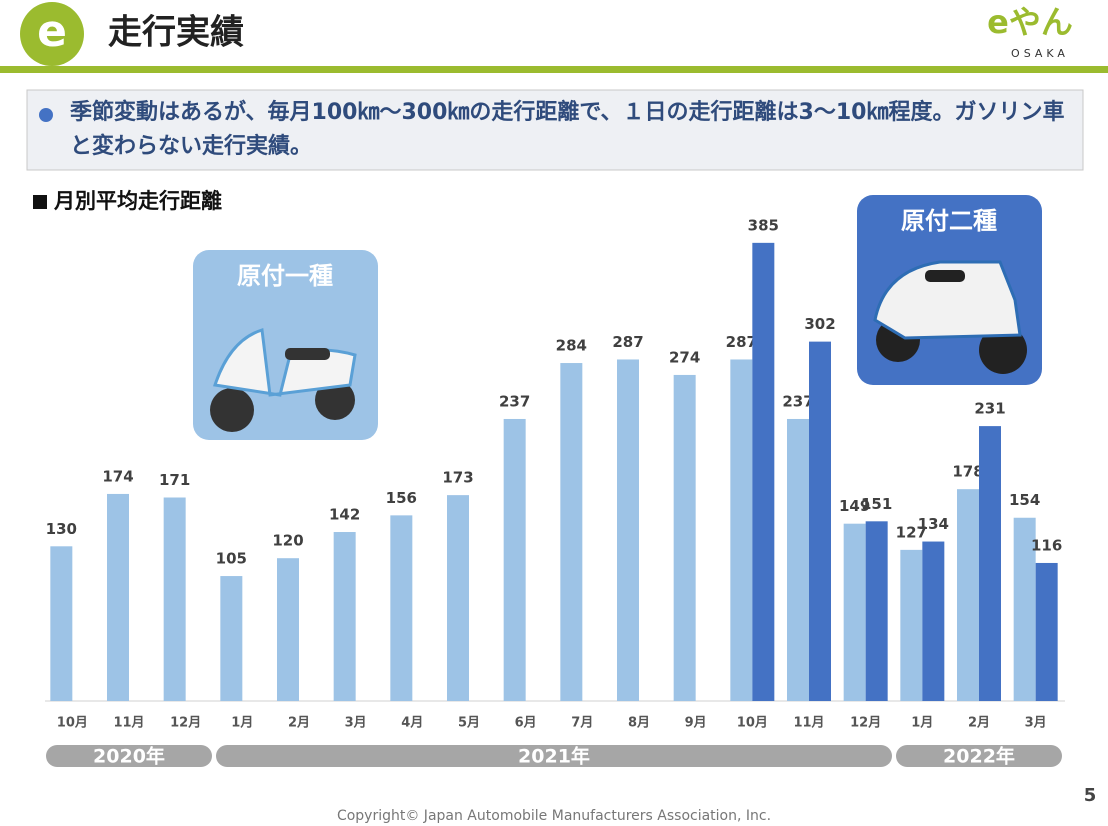 The image size is (1108, 826). I want to click on data-label: 173, so click(457, 478).